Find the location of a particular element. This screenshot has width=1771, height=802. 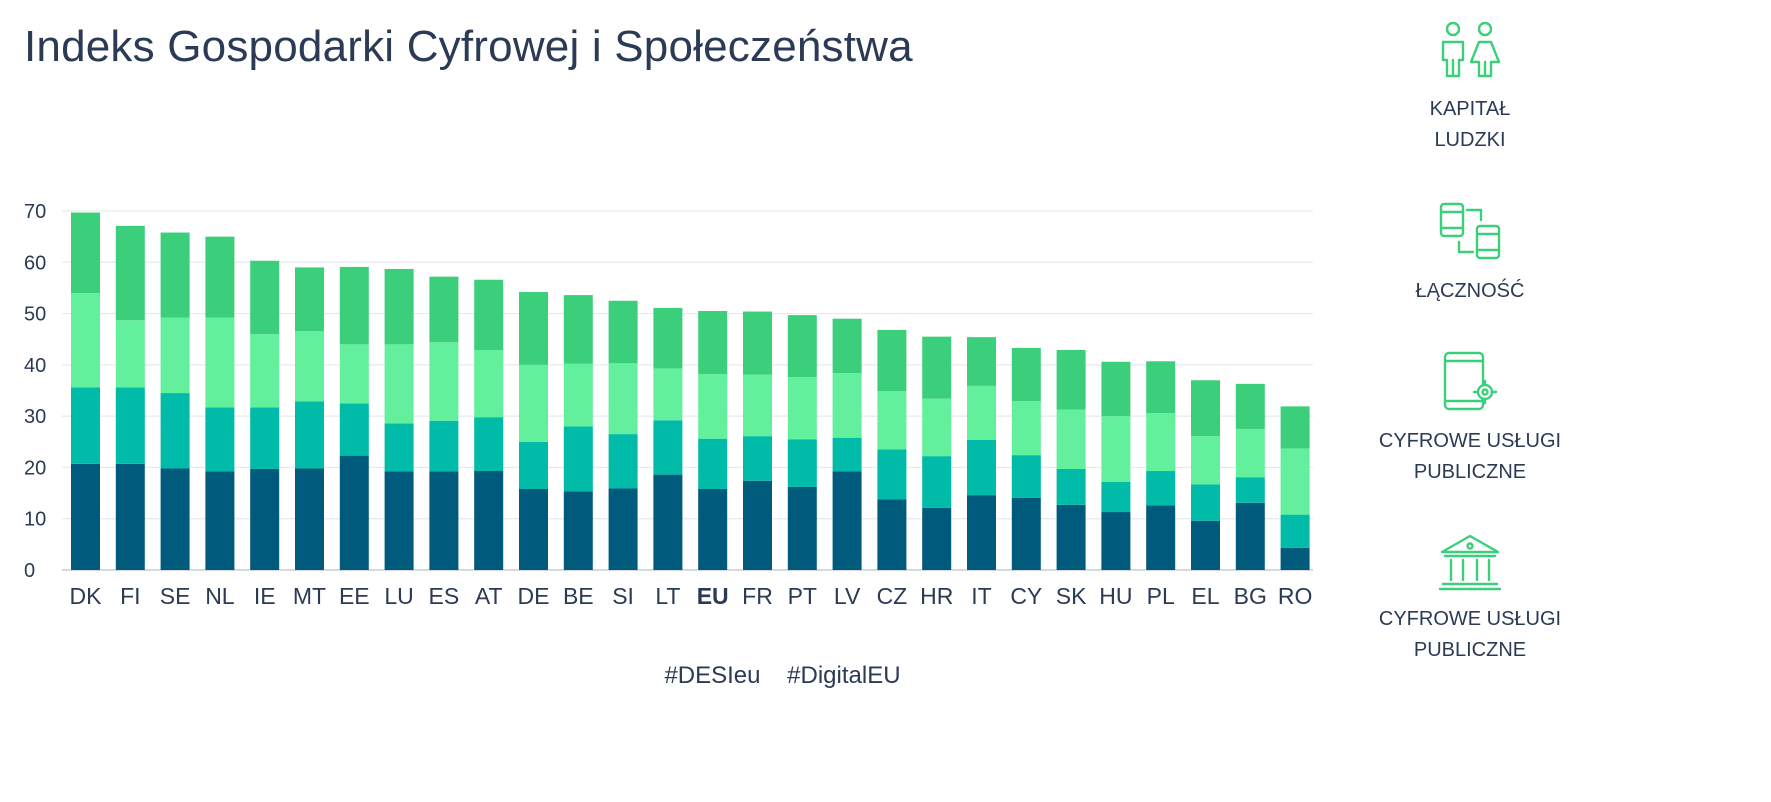

x-tick-label: LV is located at coordinates (847, 596).